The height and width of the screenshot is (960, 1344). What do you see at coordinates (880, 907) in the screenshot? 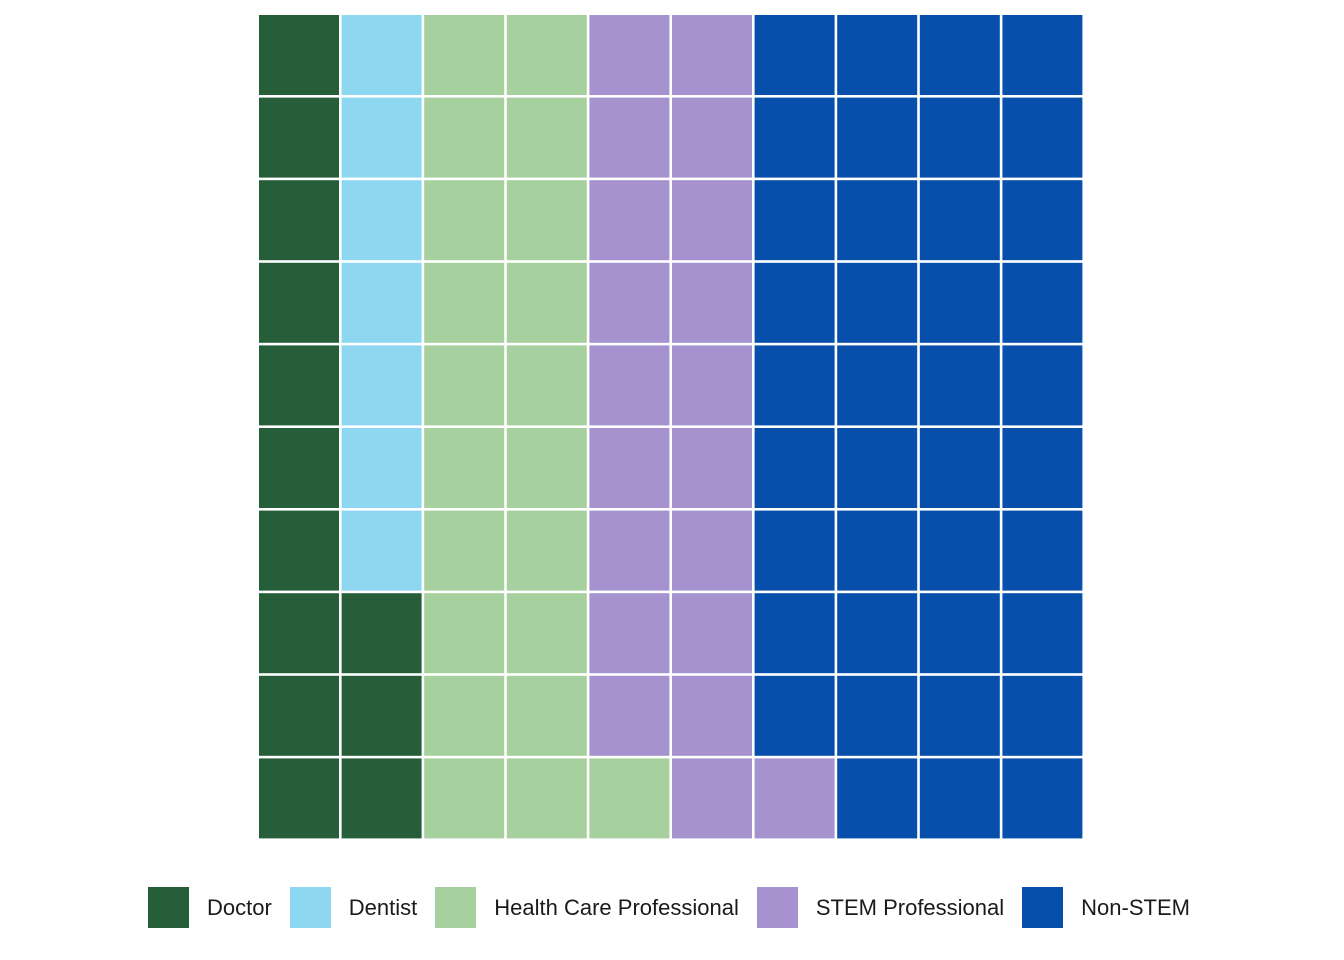
I see `legend-item-stem-professional: STEM Professional` at bounding box center [880, 907].